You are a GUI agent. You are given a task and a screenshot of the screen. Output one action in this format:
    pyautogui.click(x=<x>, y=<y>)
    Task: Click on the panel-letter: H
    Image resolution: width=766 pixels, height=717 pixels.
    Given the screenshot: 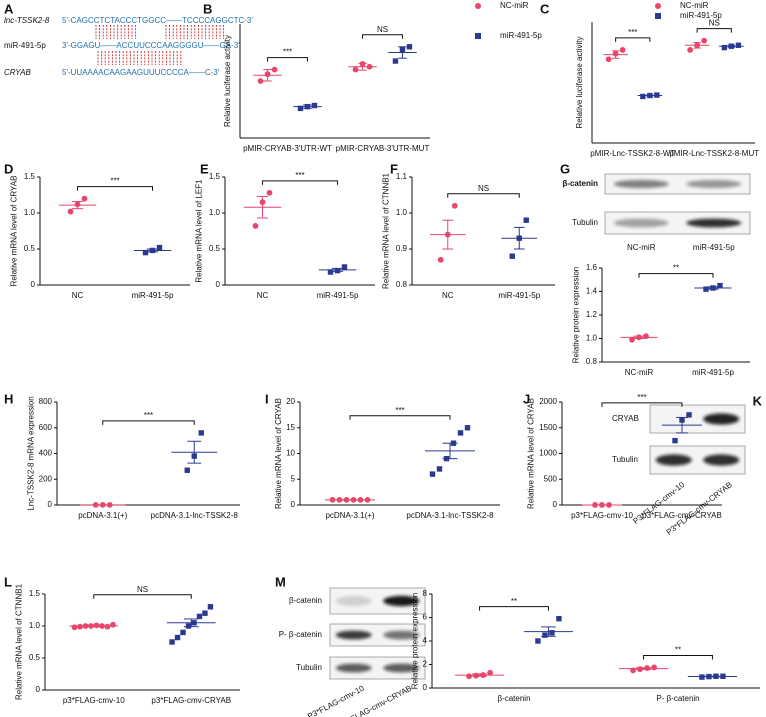 What is the action you would take?
    pyautogui.click(x=8, y=398)
    